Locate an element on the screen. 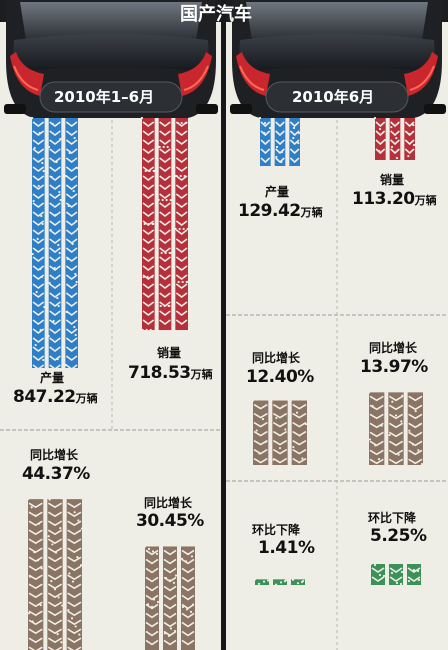 This screenshot has width=448, height=650. production-tire-track is located at coordinates (54, 243).